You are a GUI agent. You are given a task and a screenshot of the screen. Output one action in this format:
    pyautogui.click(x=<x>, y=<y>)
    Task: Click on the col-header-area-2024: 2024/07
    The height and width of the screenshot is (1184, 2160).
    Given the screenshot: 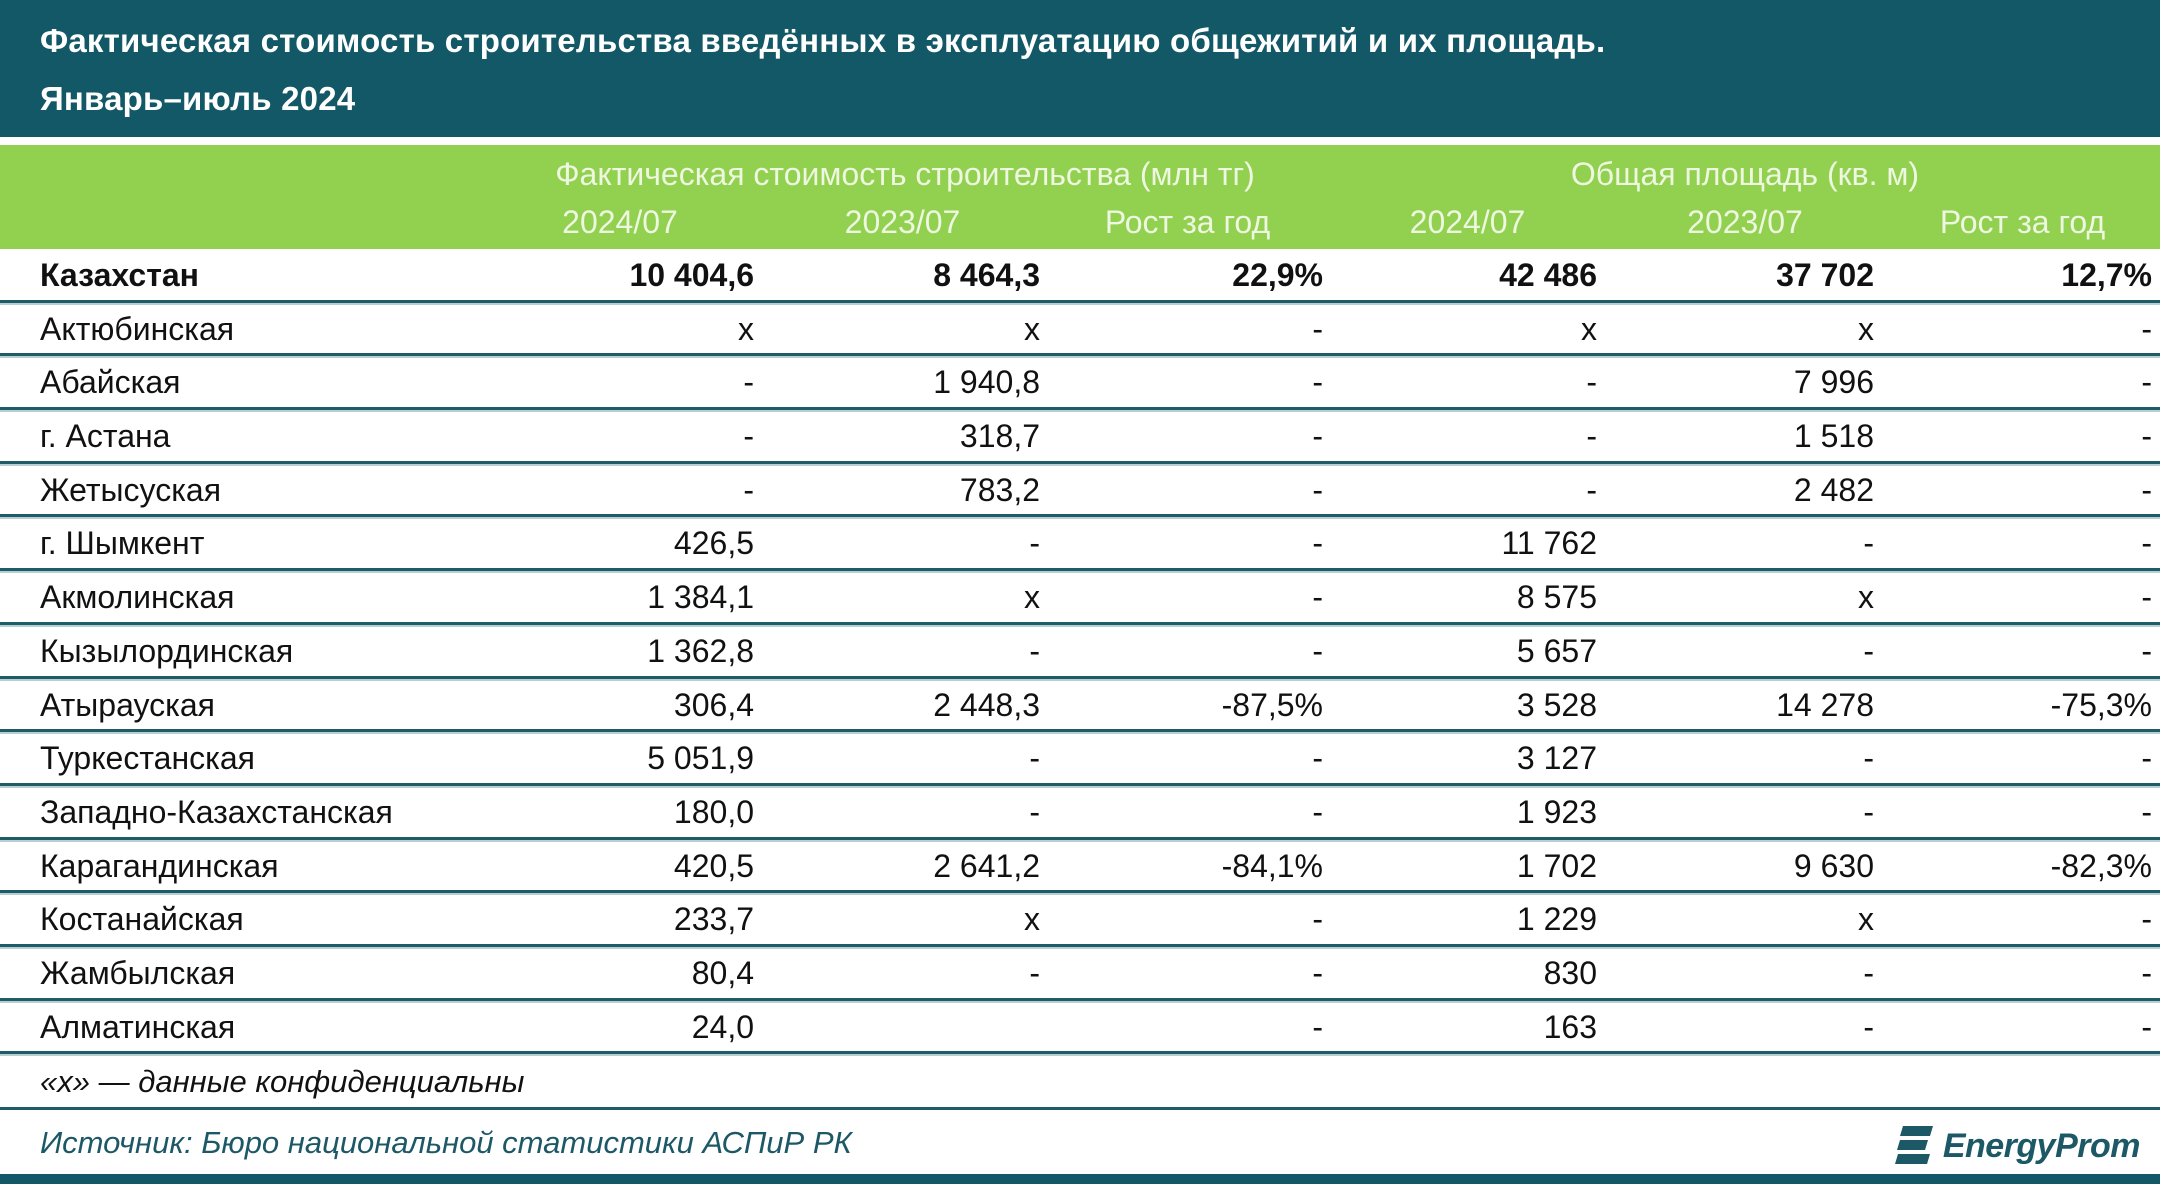 What is the action you would take?
    pyautogui.click(x=1467, y=222)
    